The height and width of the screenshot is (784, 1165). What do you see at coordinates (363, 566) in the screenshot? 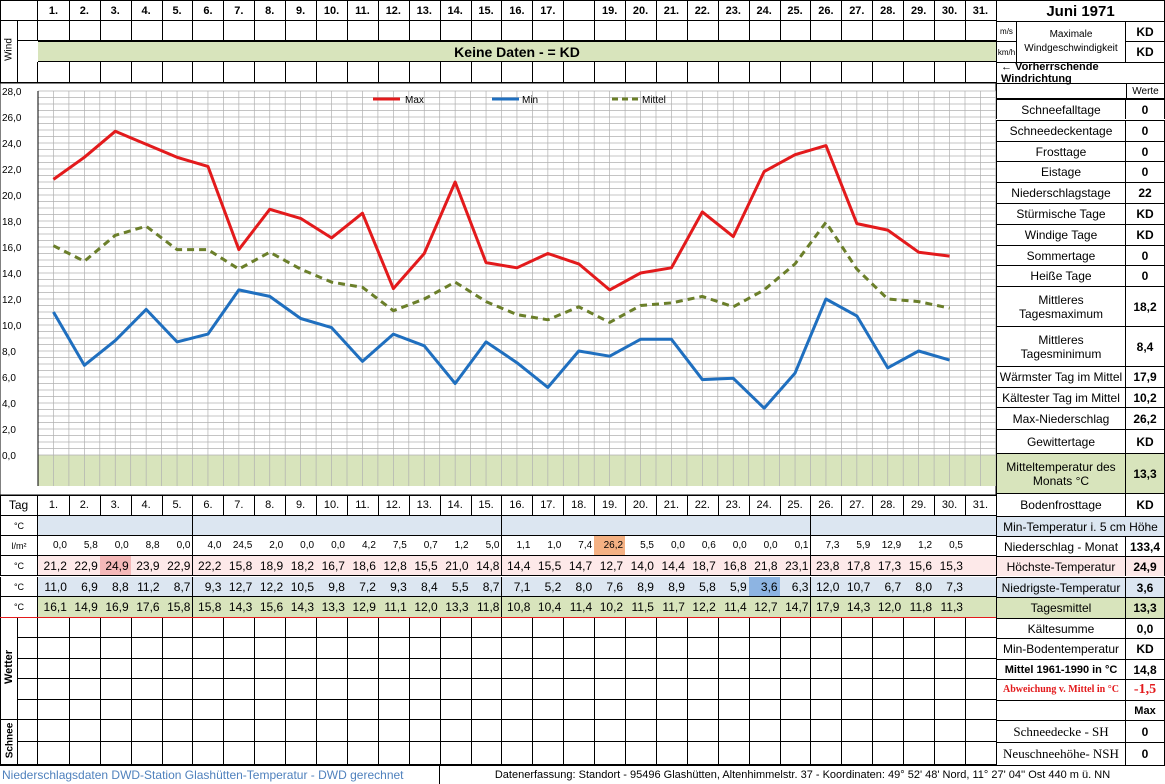
I see `row-value-cell: 18,6` at bounding box center [363, 566].